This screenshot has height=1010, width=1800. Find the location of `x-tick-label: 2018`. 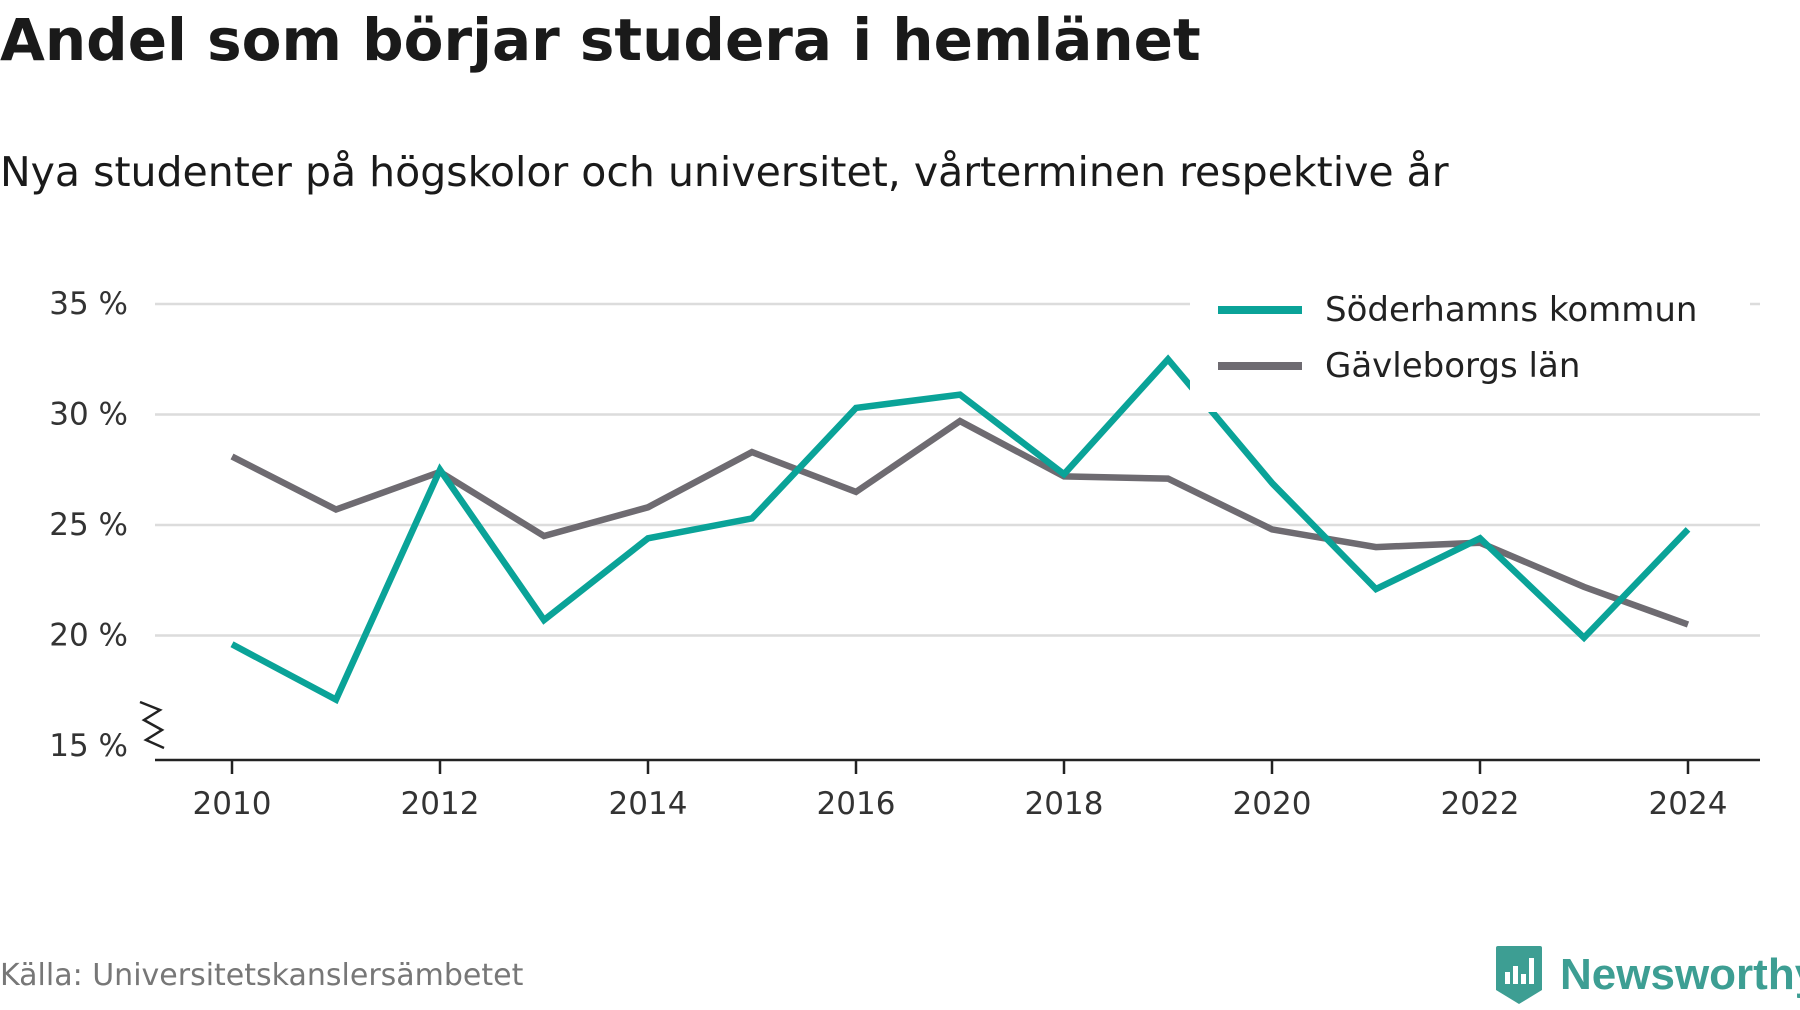

x-tick-label: 2018 is located at coordinates (1064, 804).